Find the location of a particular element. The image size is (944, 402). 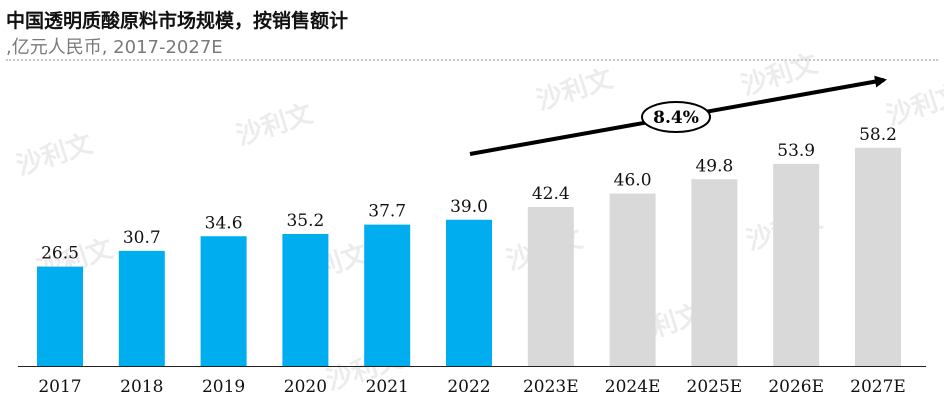

bar-2023E is located at coordinates (550, 286).